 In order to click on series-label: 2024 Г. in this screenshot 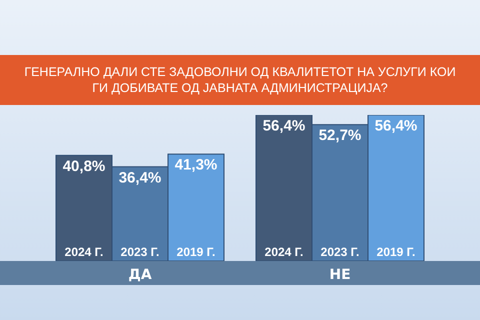, I will do `click(84, 252)`.